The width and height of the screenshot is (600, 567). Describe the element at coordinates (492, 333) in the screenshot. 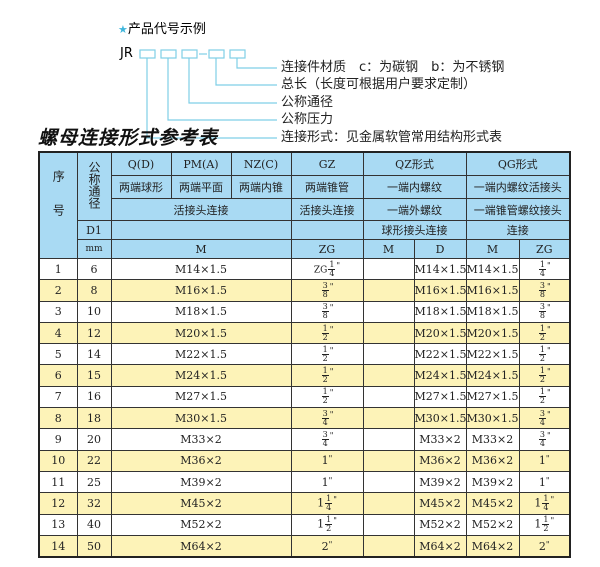

I see `qg-m: M20×1.5` at that location.